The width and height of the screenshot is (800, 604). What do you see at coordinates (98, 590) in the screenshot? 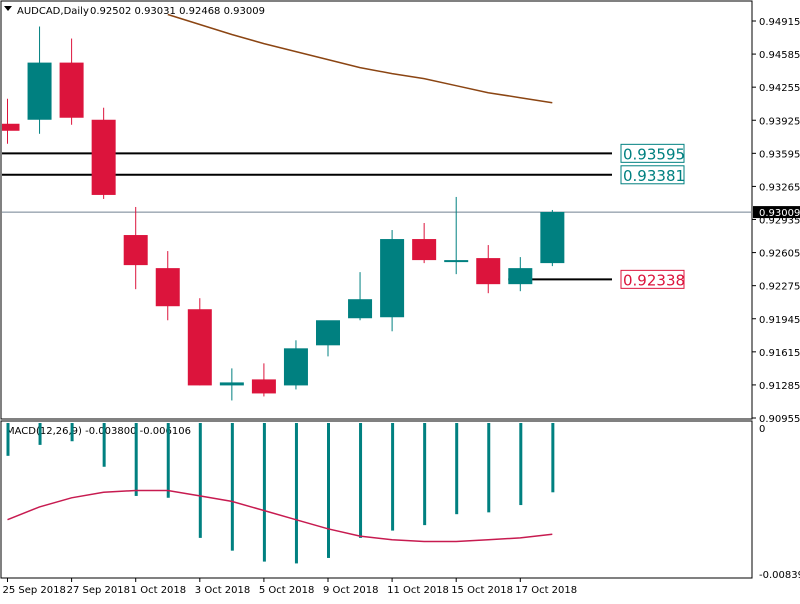
I see `date-tick-label: 27 Sep 2018` at bounding box center [98, 590].